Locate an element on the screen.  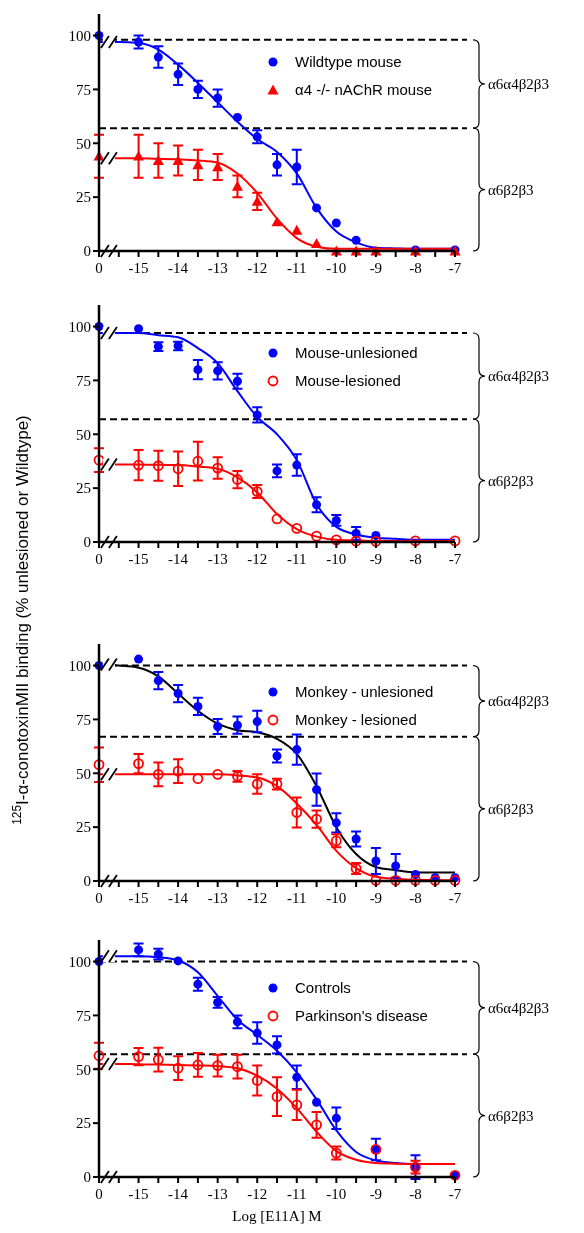
legend-label: Mouse-unlesioned is located at coordinates (356, 353).